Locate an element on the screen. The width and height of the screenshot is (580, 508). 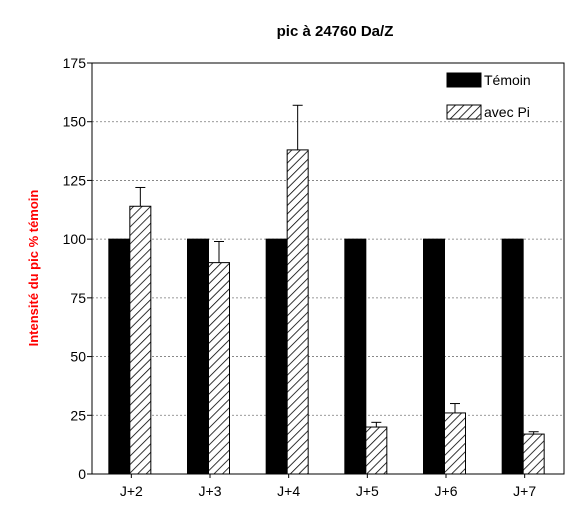
legend-swatch-avec-pi is located at coordinates (464, 112).